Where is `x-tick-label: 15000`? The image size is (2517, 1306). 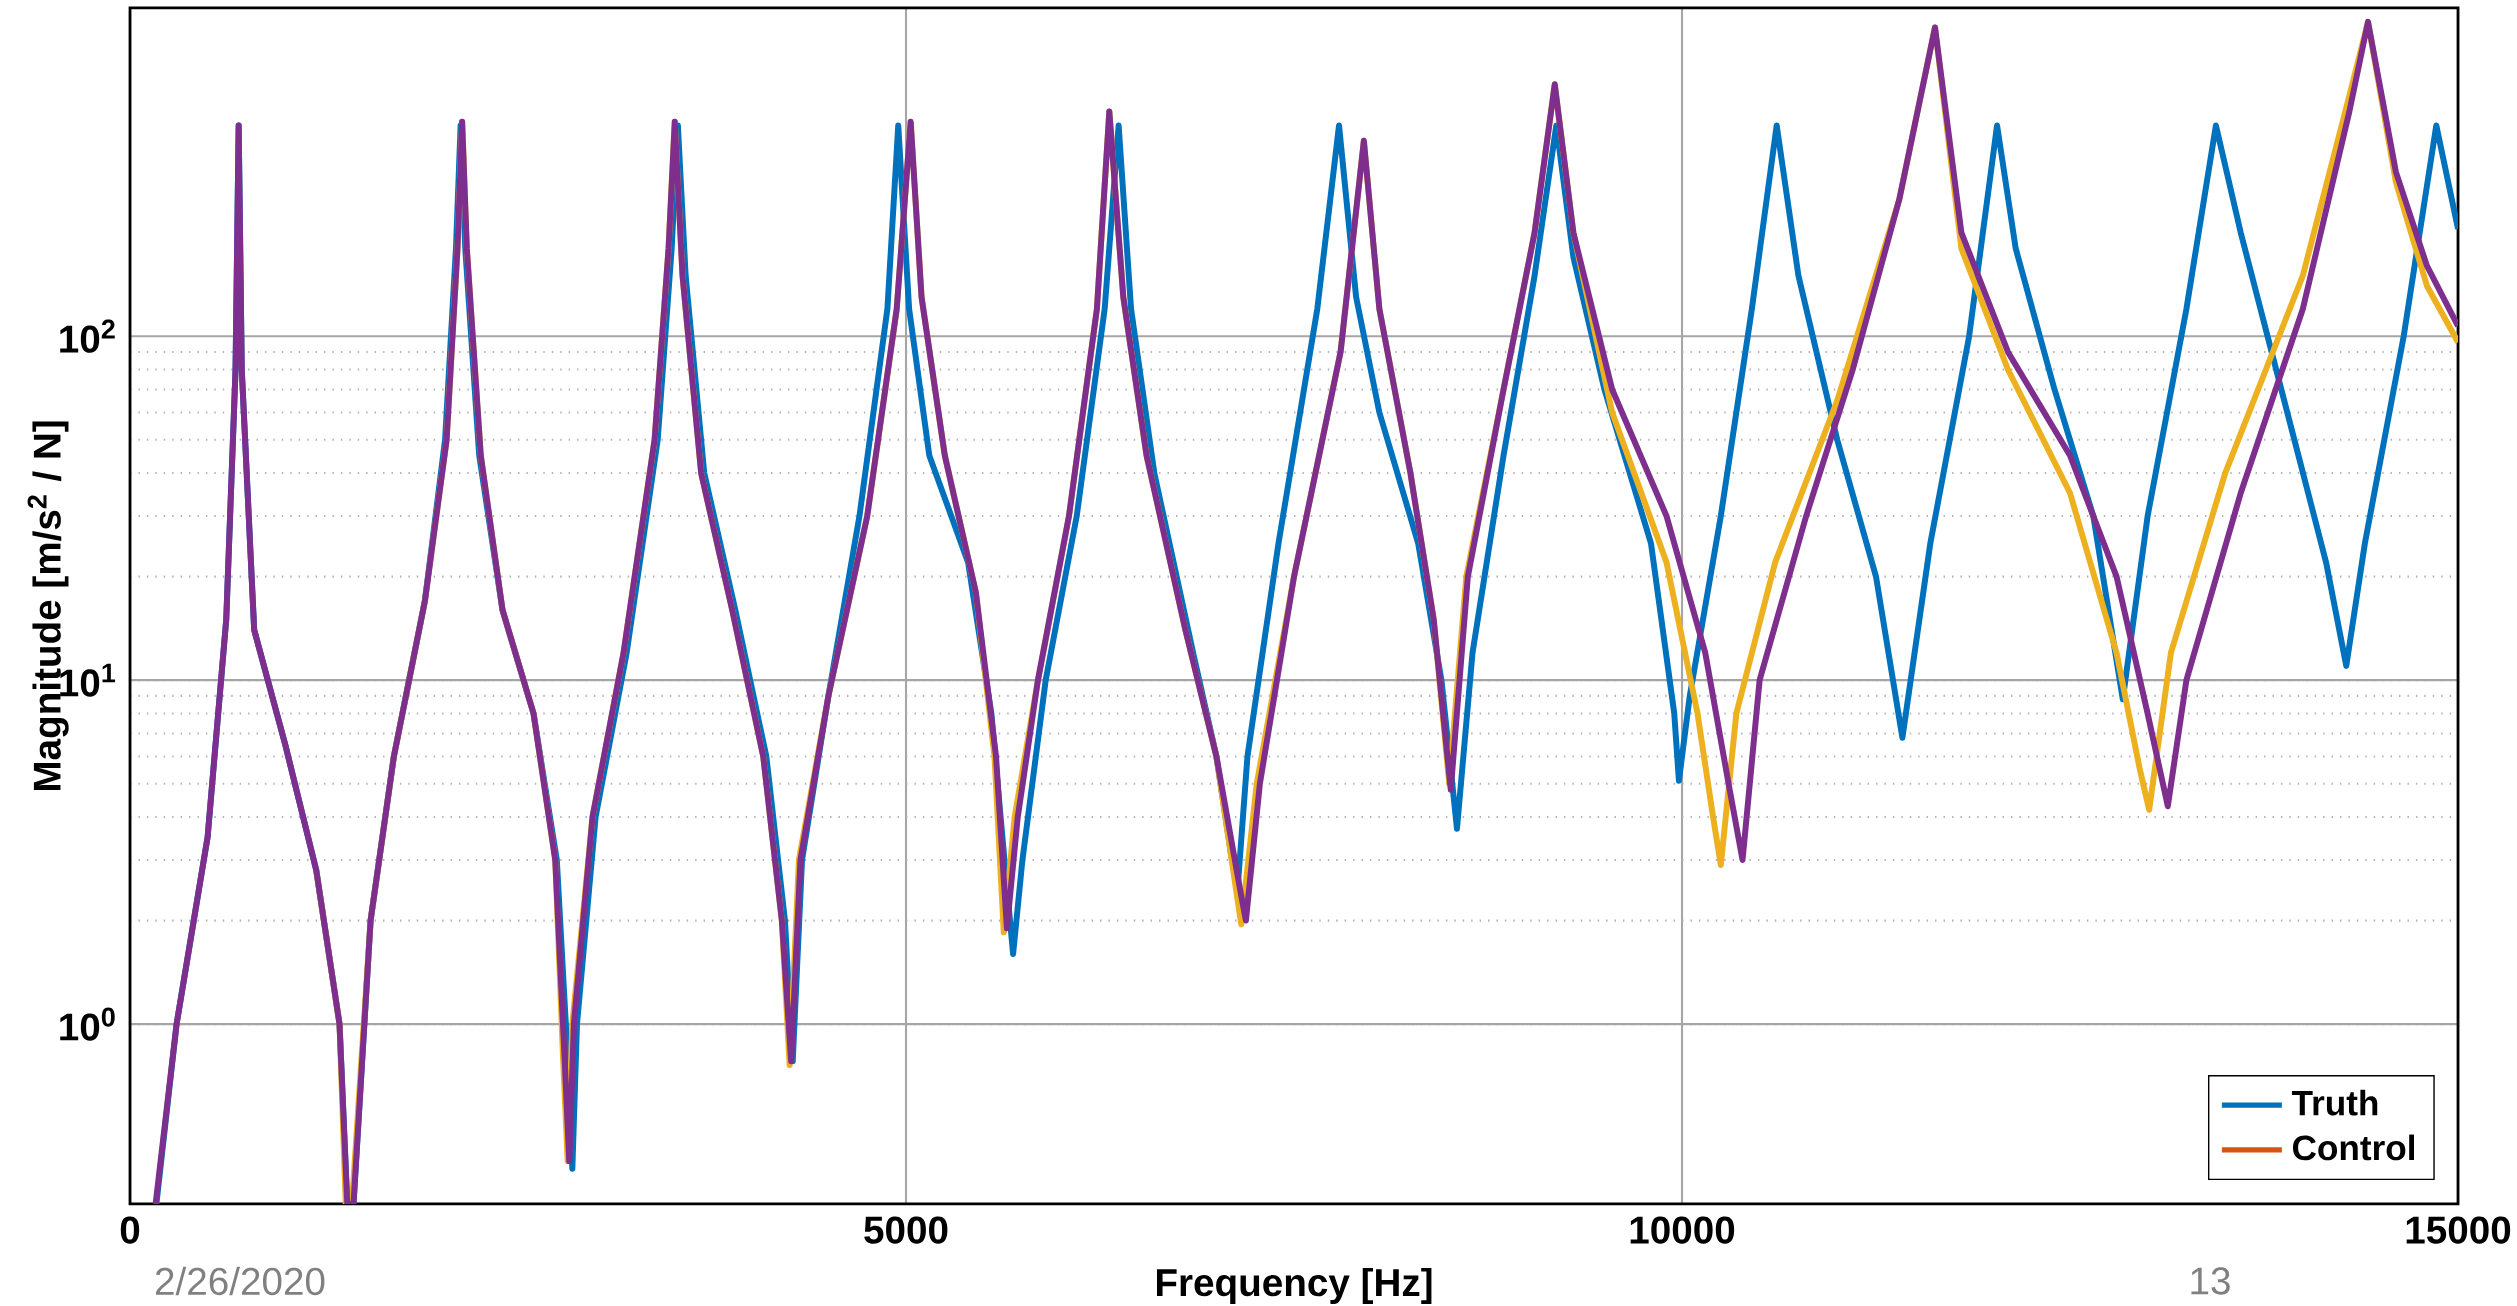 x-tick-label: 15000 is located at coordinates (2458, 1230).